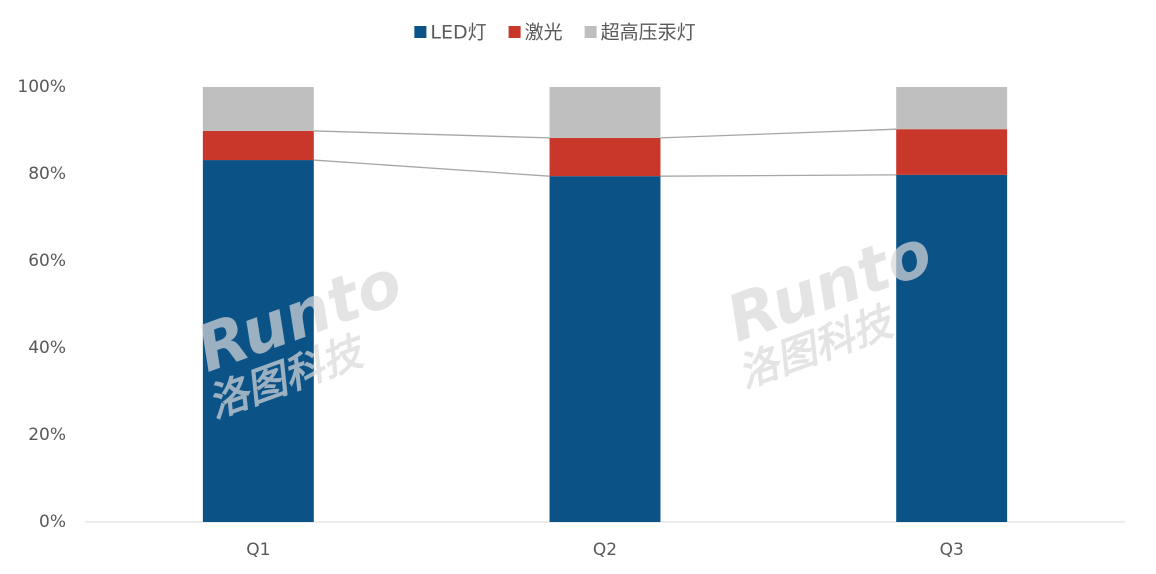 The image size is (1156, 574). Describe the element at coordinates (47, 435) in the screenshot. I see `y-tick-label: 20%` at that location.